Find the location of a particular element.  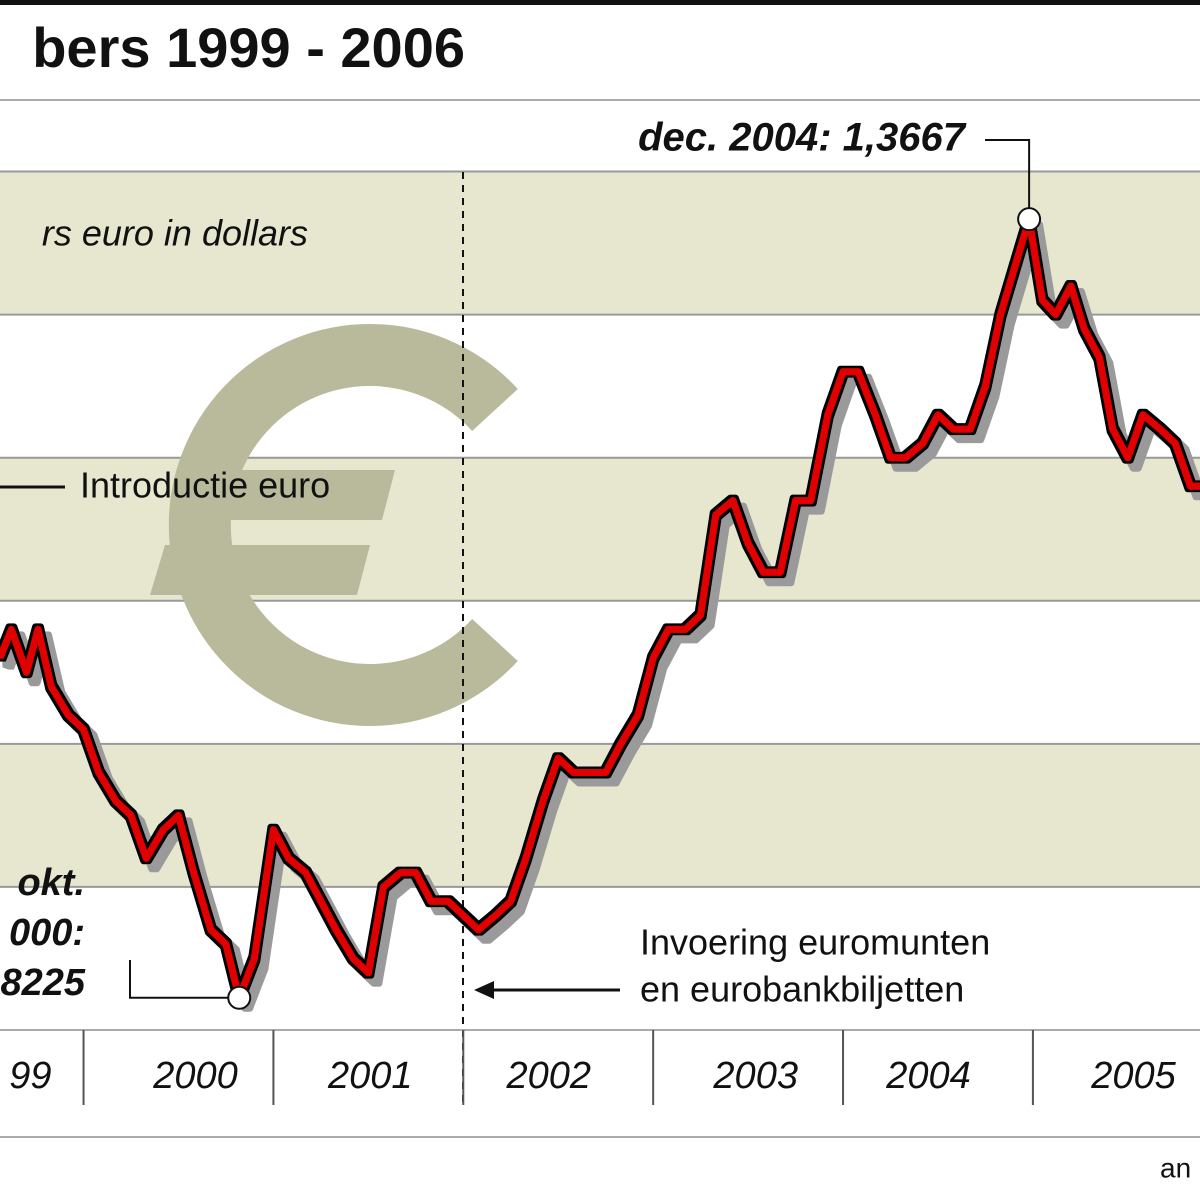

low-label: 000: is located at coordinates (47, 933).